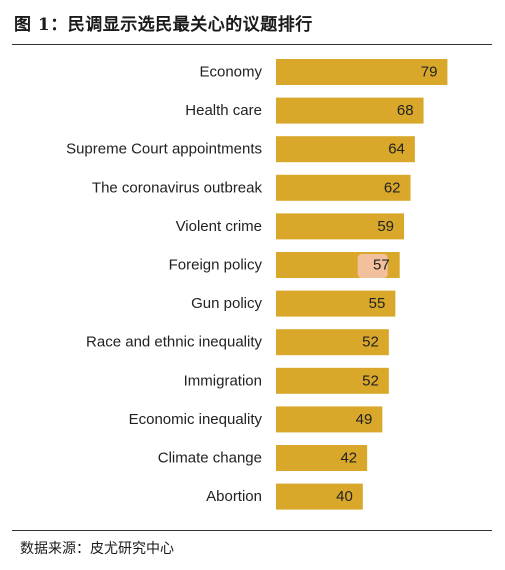 The width and height of the screenshot is (505, 570). What do you see at coordinates (392, 187) in the screenshot?
I see `value-label: 62` at bounding box center [392, 187].